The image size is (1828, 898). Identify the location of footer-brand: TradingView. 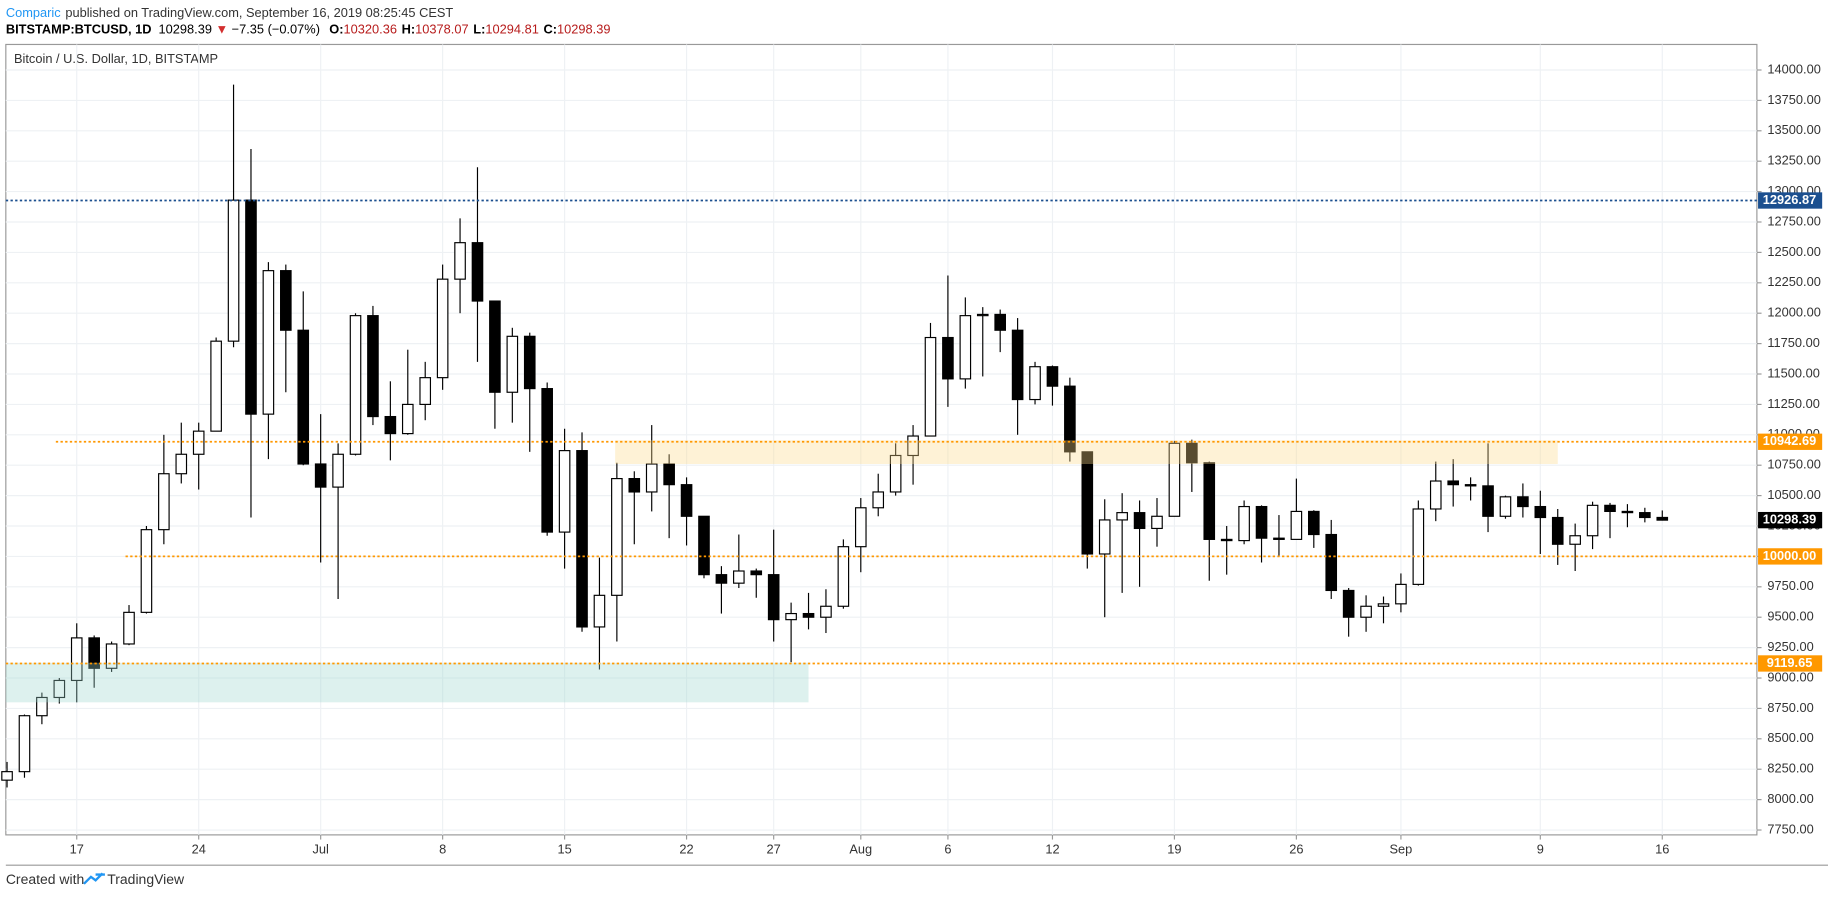
(146, 879).